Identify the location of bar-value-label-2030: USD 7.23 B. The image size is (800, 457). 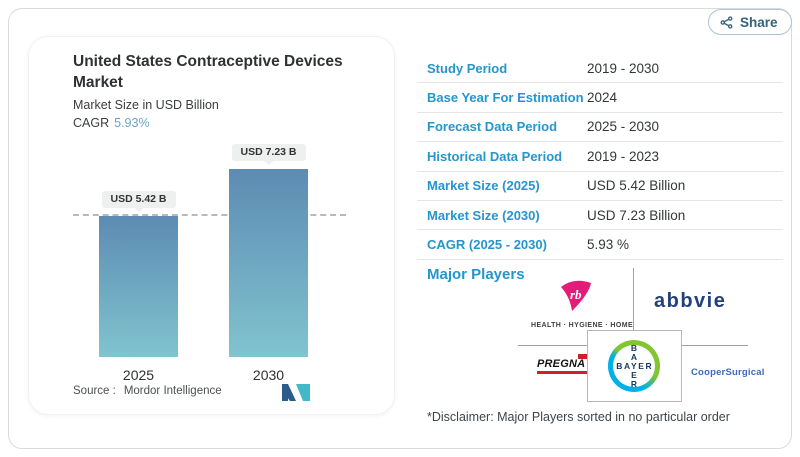
(268, 153).